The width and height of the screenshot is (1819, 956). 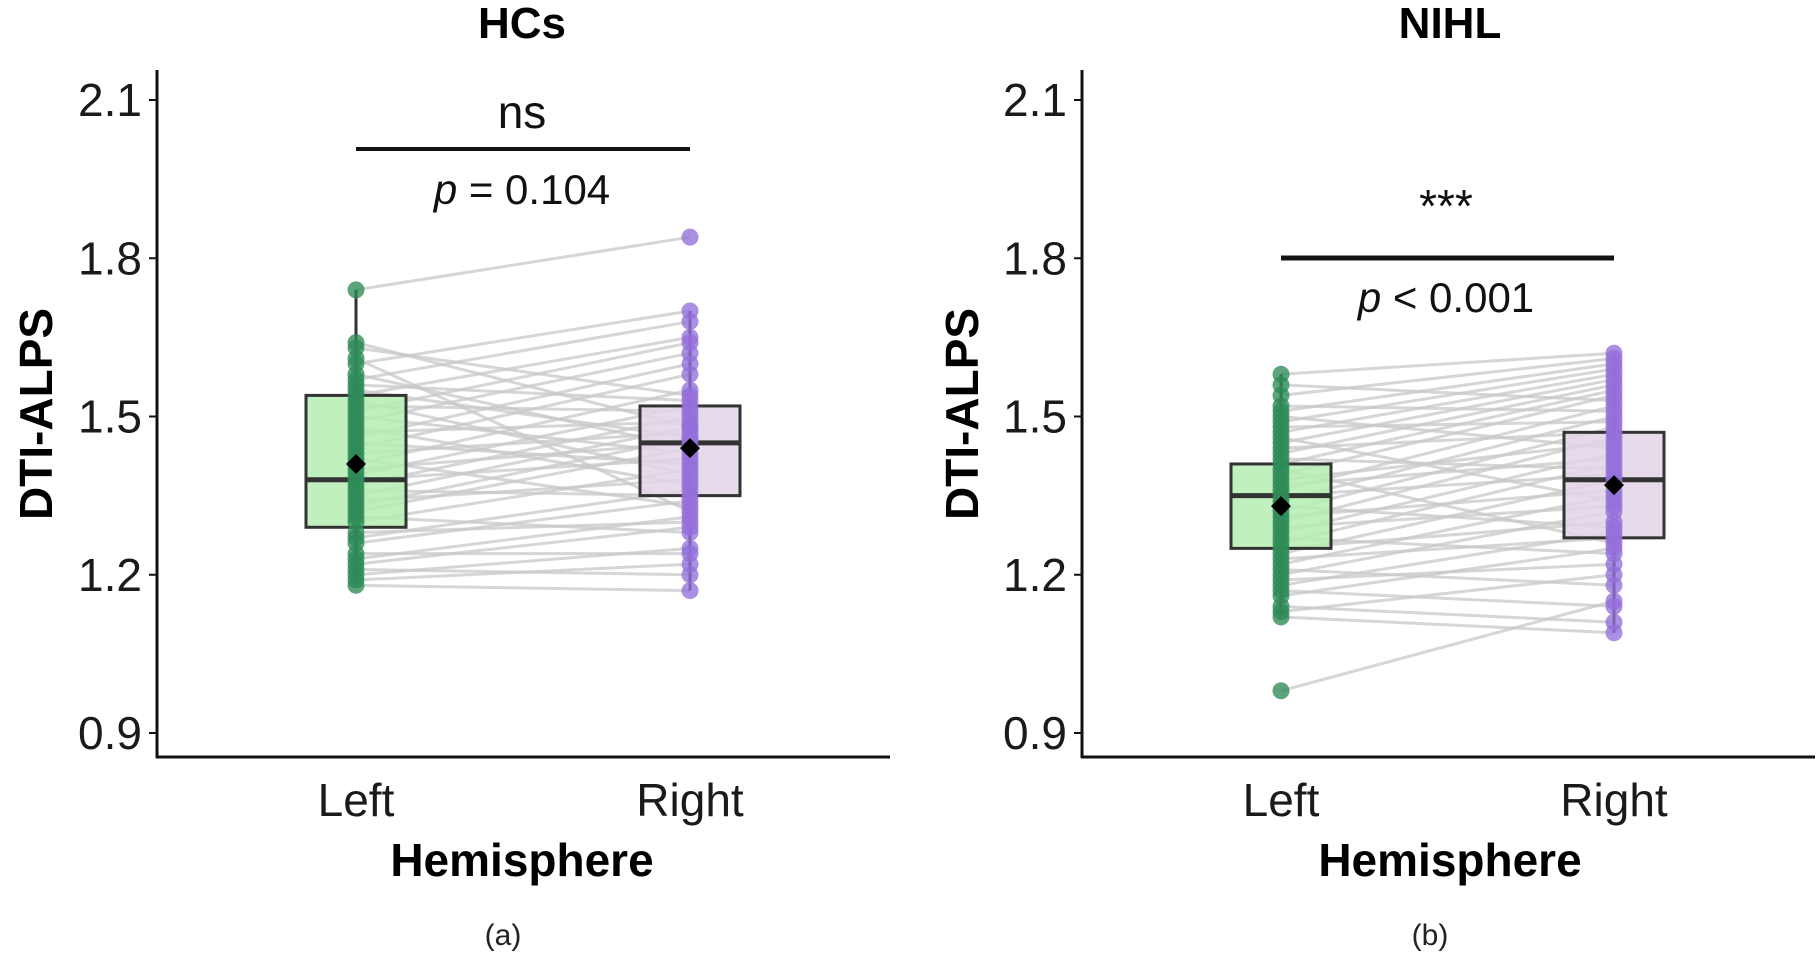 I want to click on paired-lines, so click(x=1447, y=522).